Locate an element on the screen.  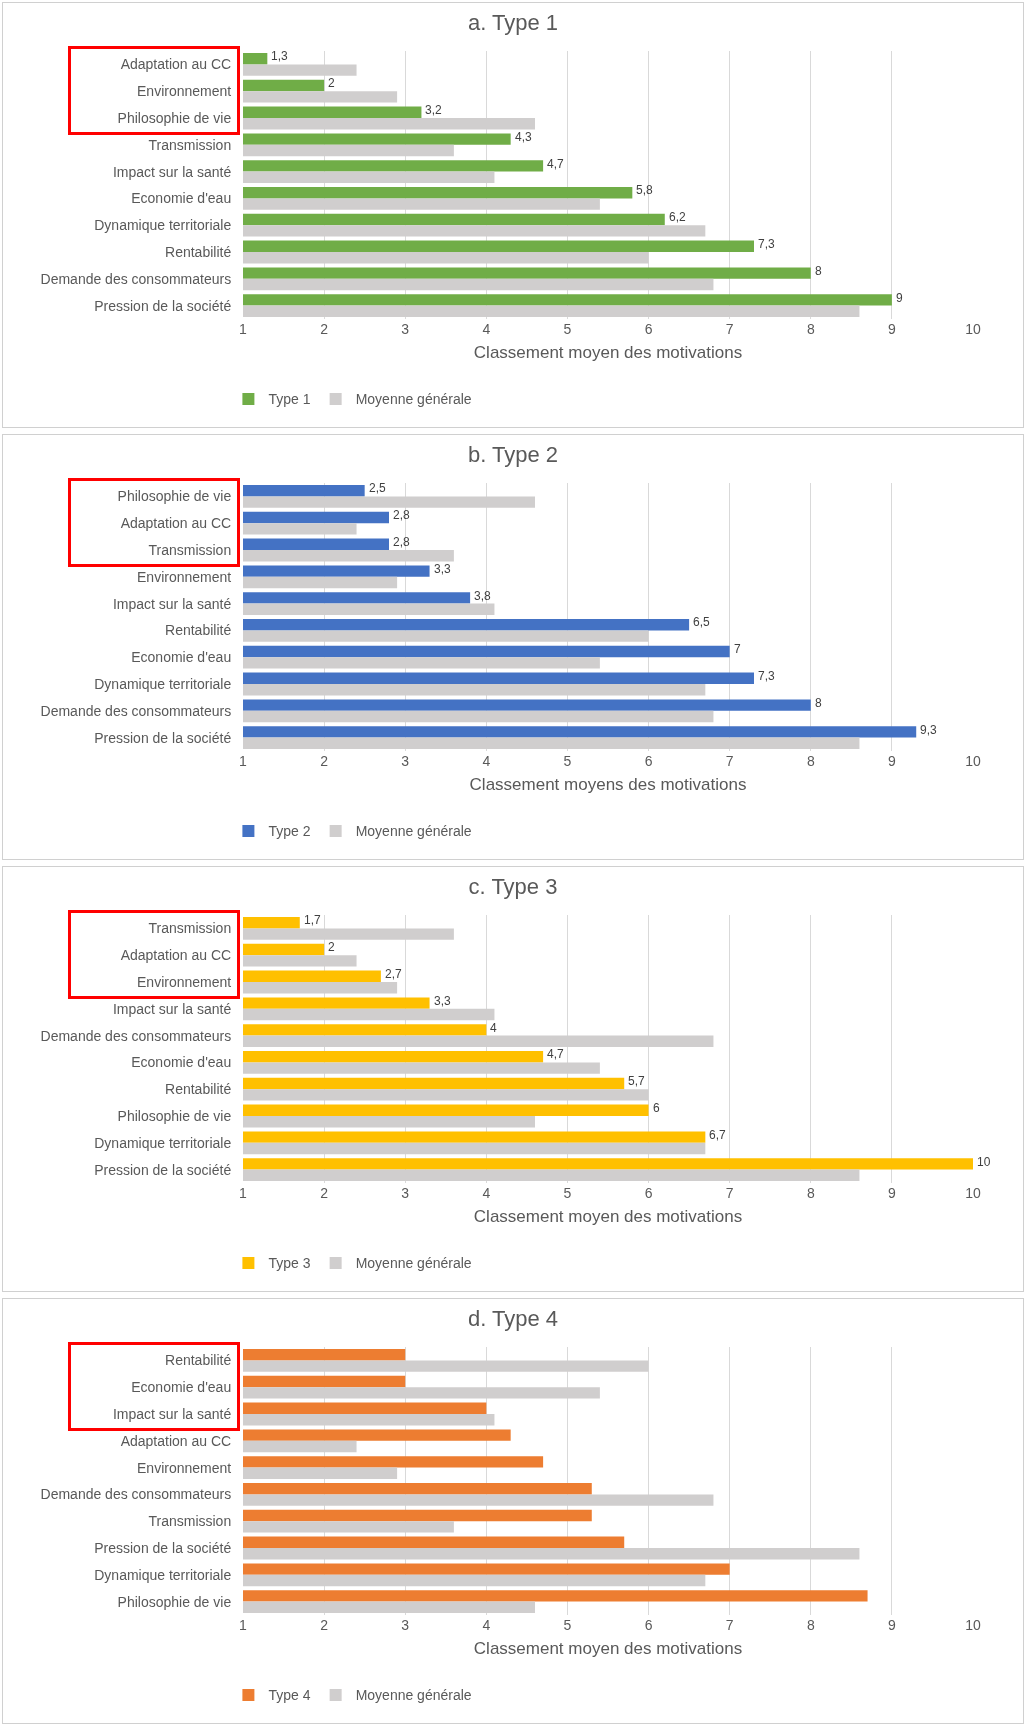
data-label: 7 is located at coordinates (737, 649).